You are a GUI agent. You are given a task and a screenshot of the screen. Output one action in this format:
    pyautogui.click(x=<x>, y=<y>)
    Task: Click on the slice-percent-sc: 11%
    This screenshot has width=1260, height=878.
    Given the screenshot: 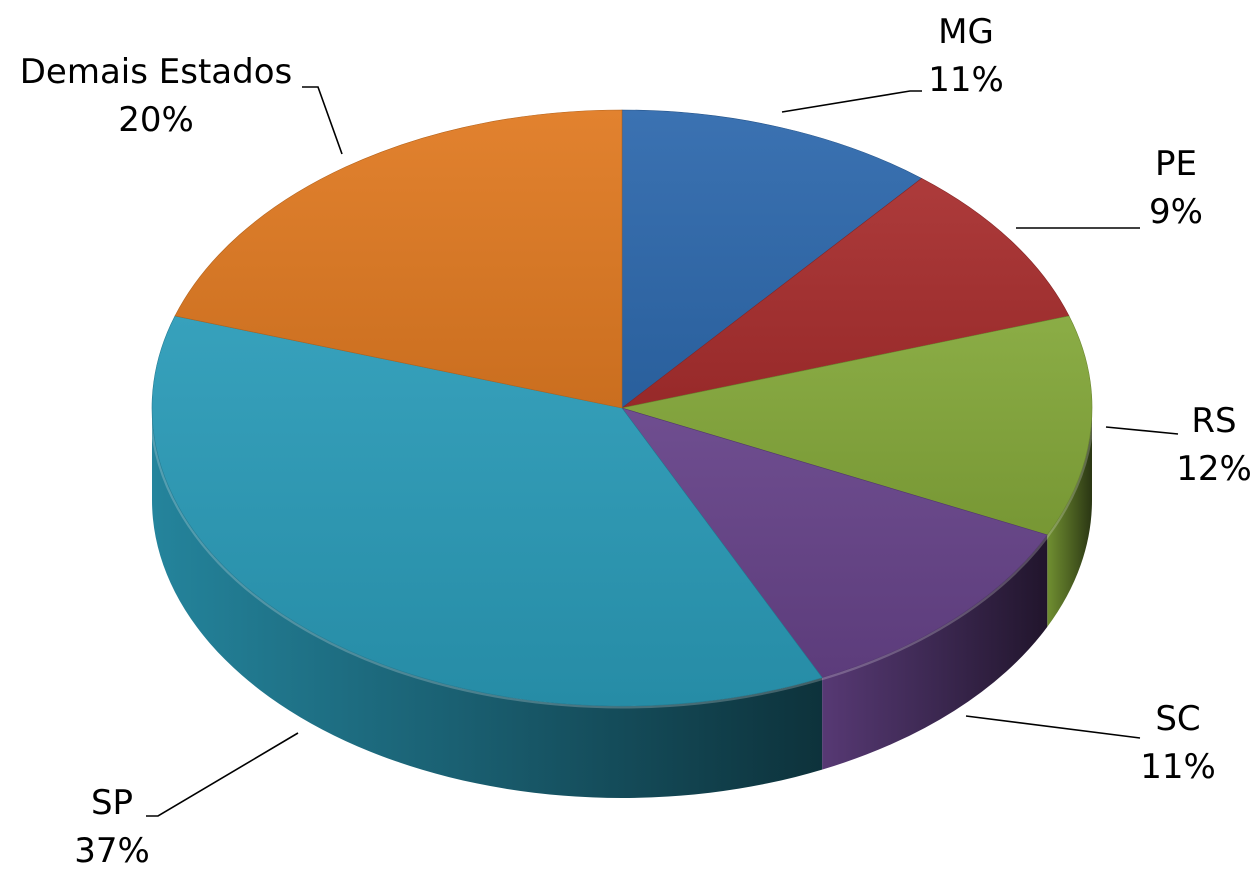 What is the action you would take?
    pyautogui.click(x=1178, y=767)
    